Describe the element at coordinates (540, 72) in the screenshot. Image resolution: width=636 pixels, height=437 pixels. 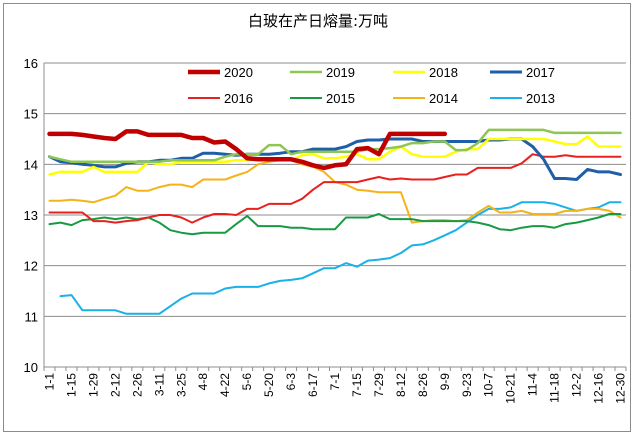
I see `legend-label-2017: 2017` at that location.